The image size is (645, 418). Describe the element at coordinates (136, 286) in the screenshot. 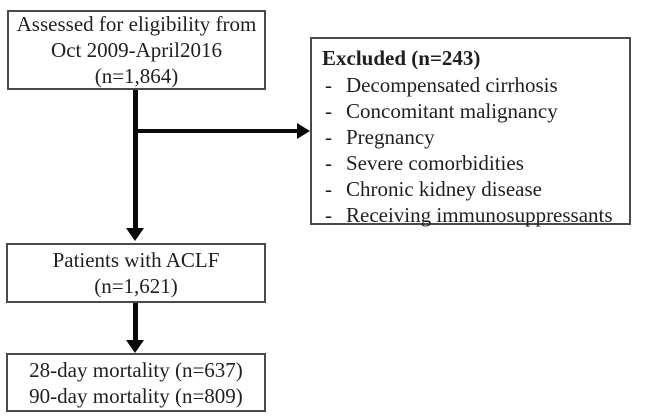

I see `aclf-line-2: (n=1,621)` at that location.